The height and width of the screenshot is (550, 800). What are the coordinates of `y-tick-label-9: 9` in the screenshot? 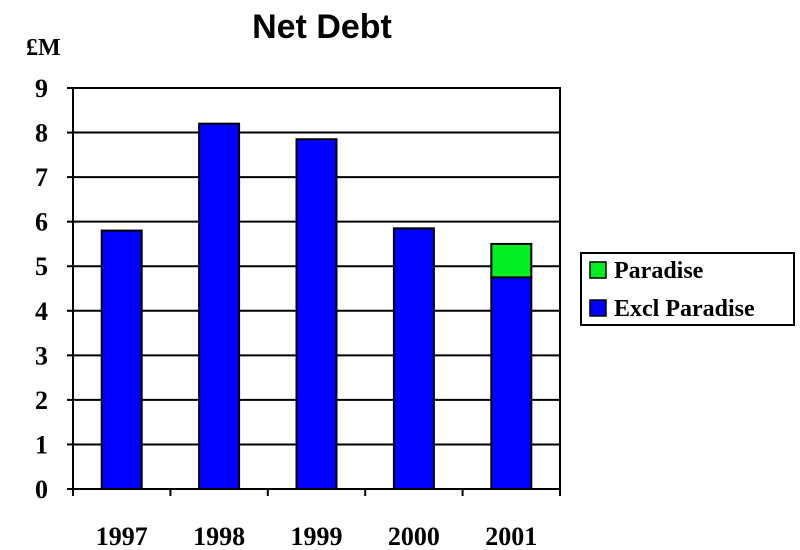 It's located at (41, 88).